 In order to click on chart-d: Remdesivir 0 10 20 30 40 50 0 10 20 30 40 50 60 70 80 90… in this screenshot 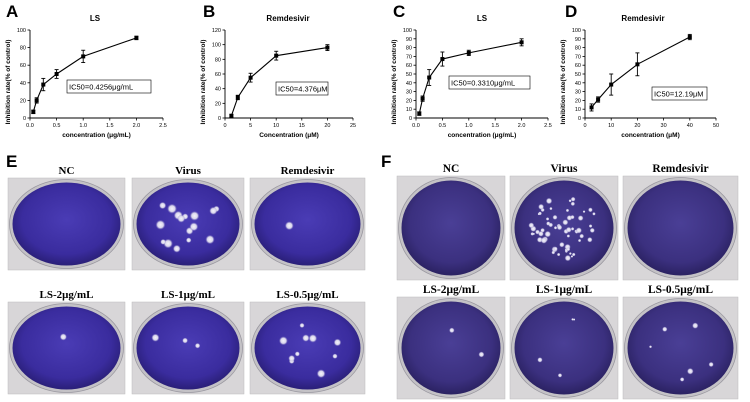, I will do `click(639, 76)`.